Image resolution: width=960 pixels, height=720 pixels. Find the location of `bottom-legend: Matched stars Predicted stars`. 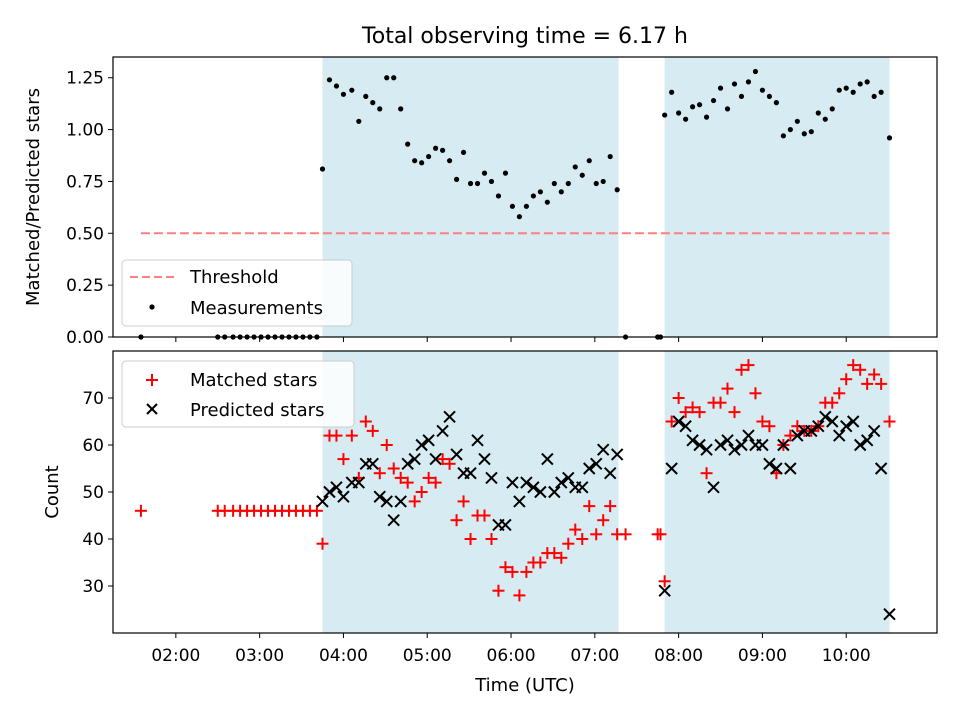

bottom-legend: Matched stars Predicted stars is located at coordinates (238, 394).